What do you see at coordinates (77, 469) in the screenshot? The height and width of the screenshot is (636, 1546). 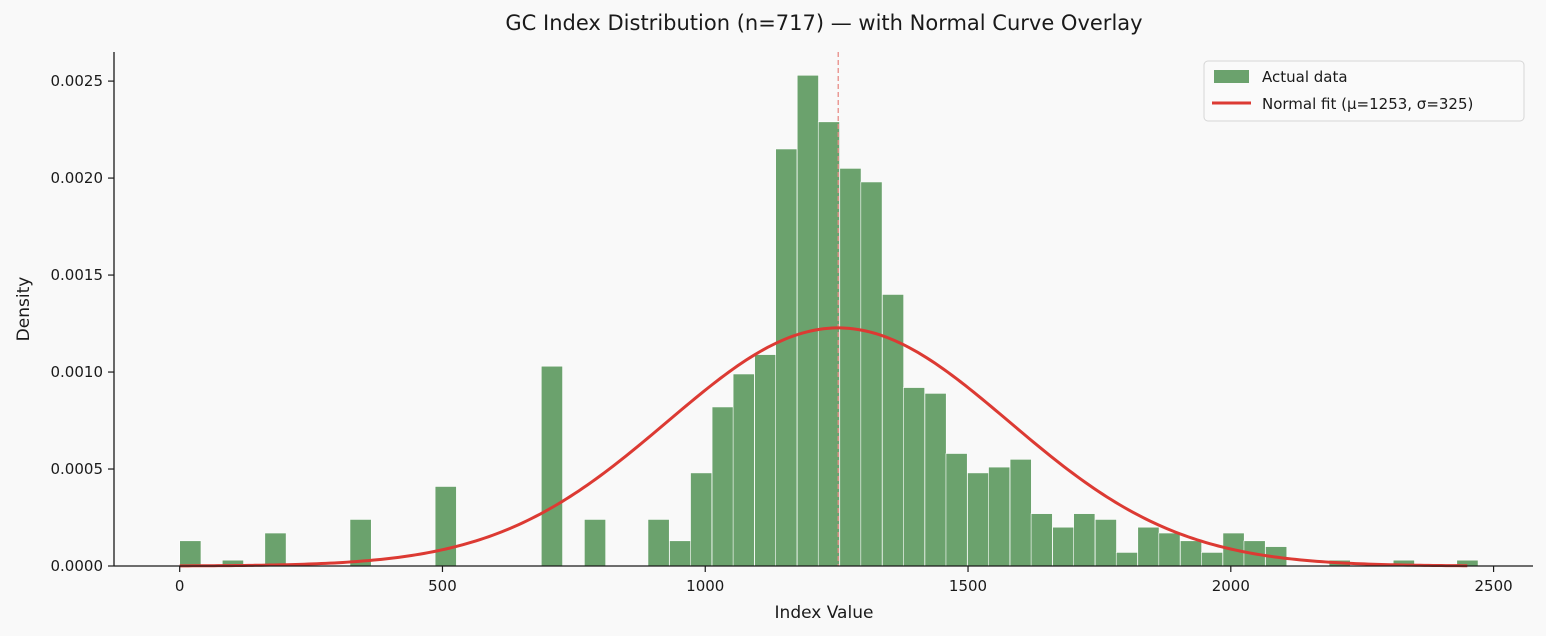 I see `y-tick-label: 0.0005` at bounding box center [77, 469].